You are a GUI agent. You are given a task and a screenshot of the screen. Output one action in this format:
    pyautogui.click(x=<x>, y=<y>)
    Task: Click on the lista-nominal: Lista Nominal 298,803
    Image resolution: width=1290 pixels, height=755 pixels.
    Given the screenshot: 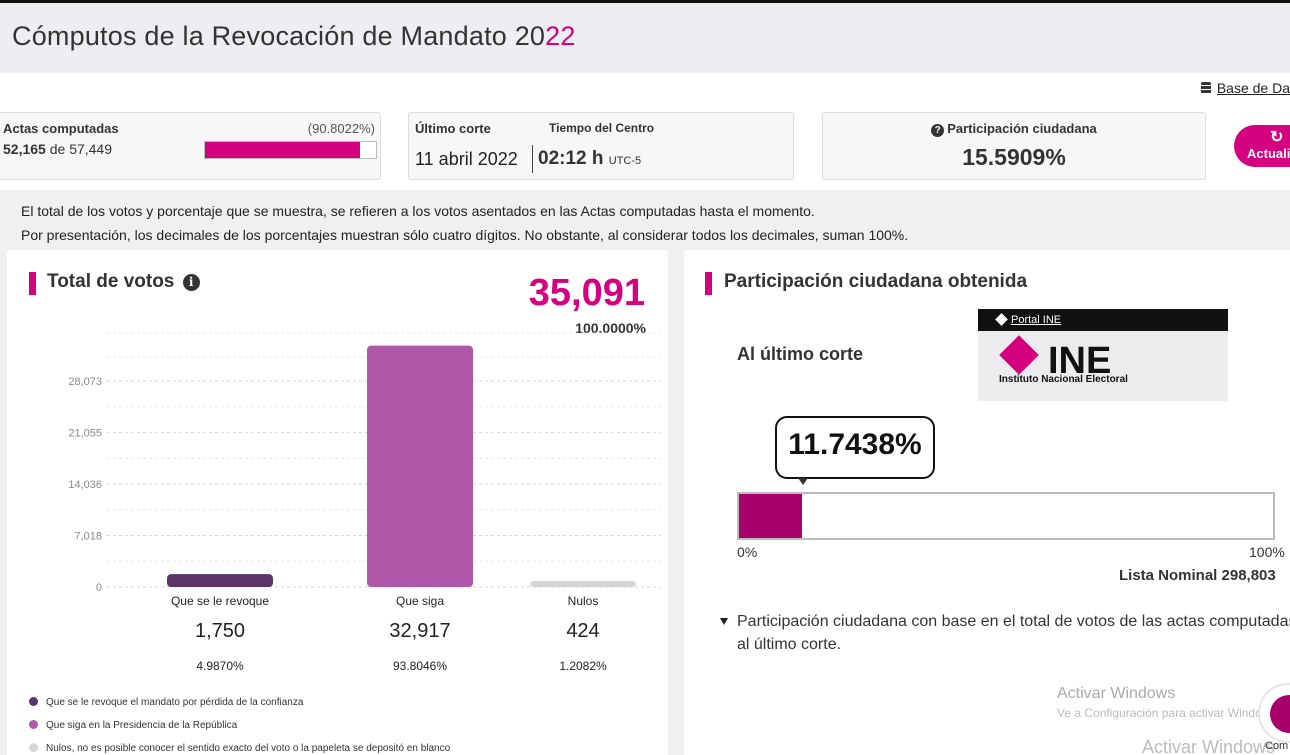 What is the action you would take?
    pyautogui.click(x=1197, y=575)
    